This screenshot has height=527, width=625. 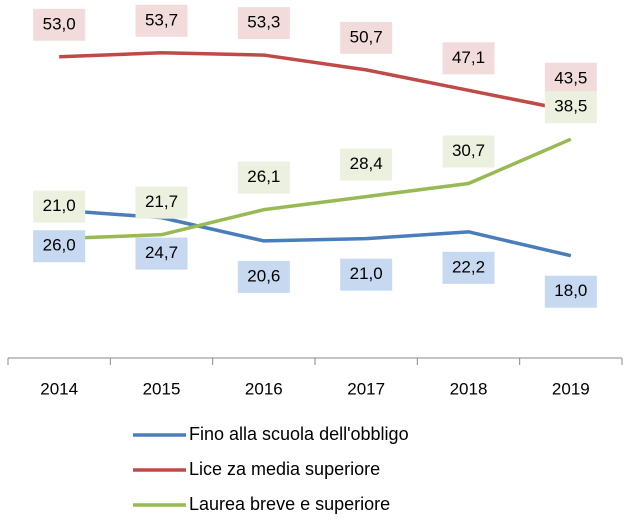 I want to click on data-label: 24,7, so click(x=161, y=252).